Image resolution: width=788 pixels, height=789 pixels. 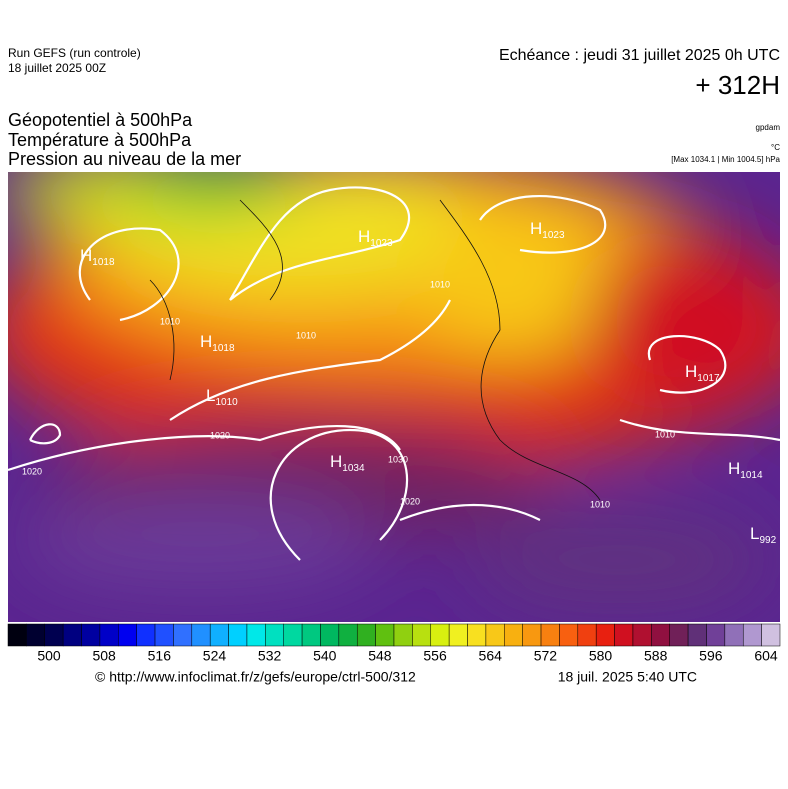 I want to click on lead-time: + 312H, so click(x=737, y=85).